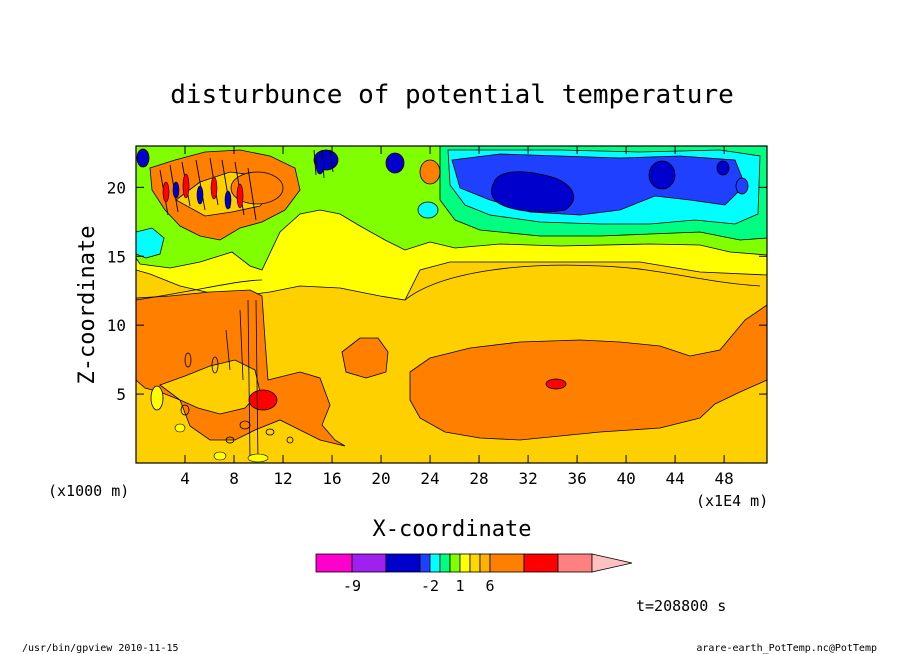 The width and height of the screenshot is (904, 654). What do you see at coordinates (116, 256) in the screenshot?
I see `y-tick-label: 15` at bounding box center [116, 256].